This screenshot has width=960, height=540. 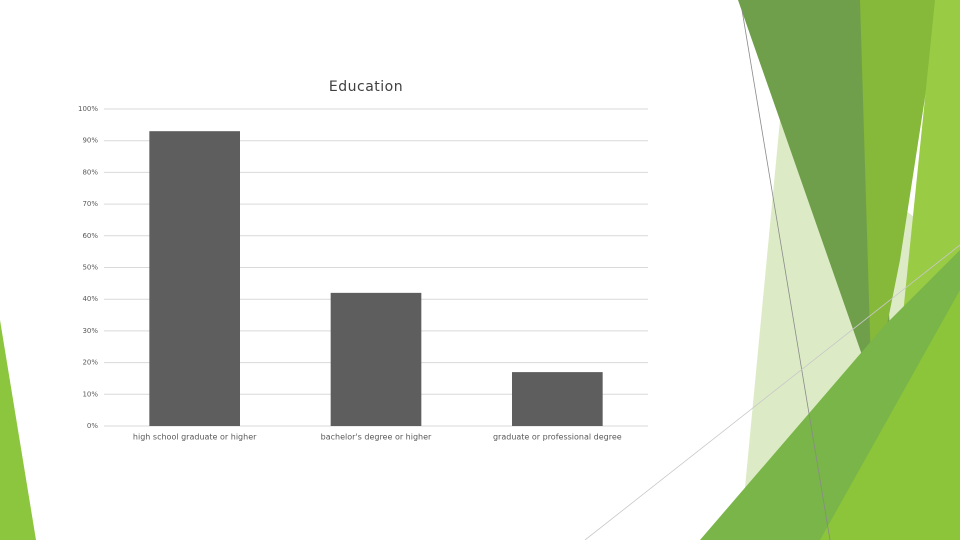 What do you see at coordinates (88, 109) in the screenshot?
I see `y-tick-label: 100%` at bounding box center [88, 109].